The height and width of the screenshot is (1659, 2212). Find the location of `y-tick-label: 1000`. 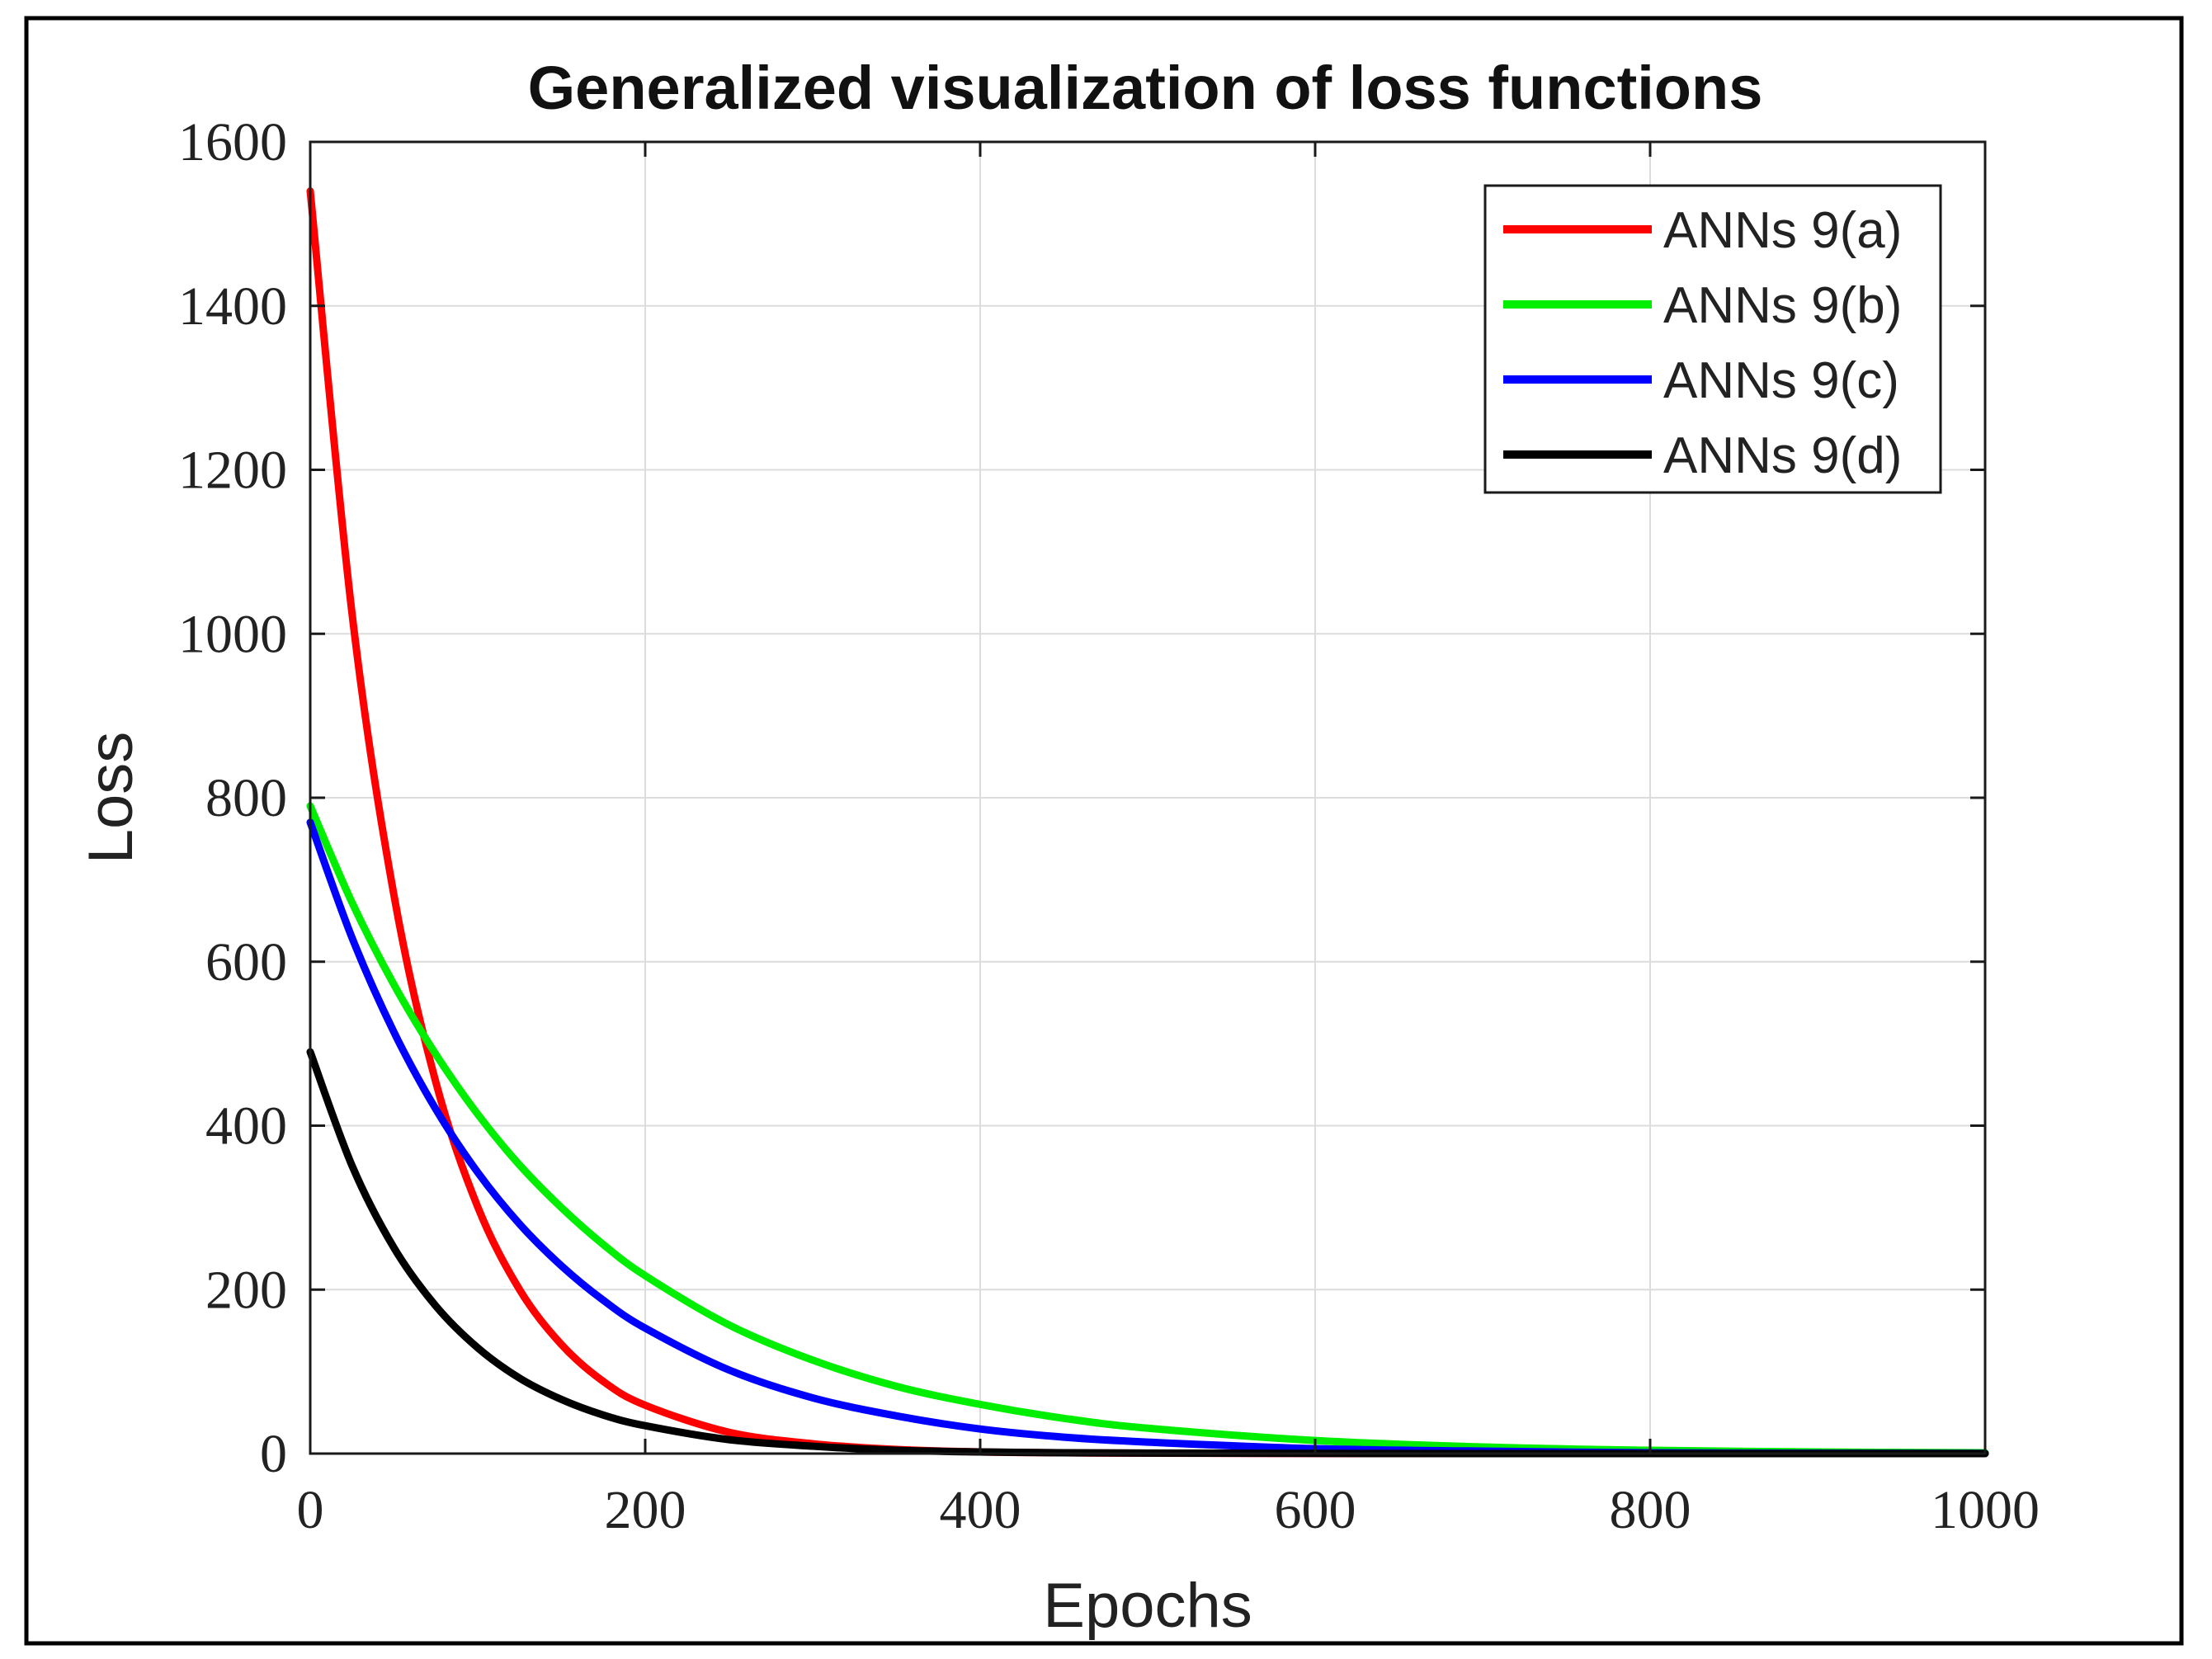

y-tick-label: 1000 is located at coordinates (233, 634).